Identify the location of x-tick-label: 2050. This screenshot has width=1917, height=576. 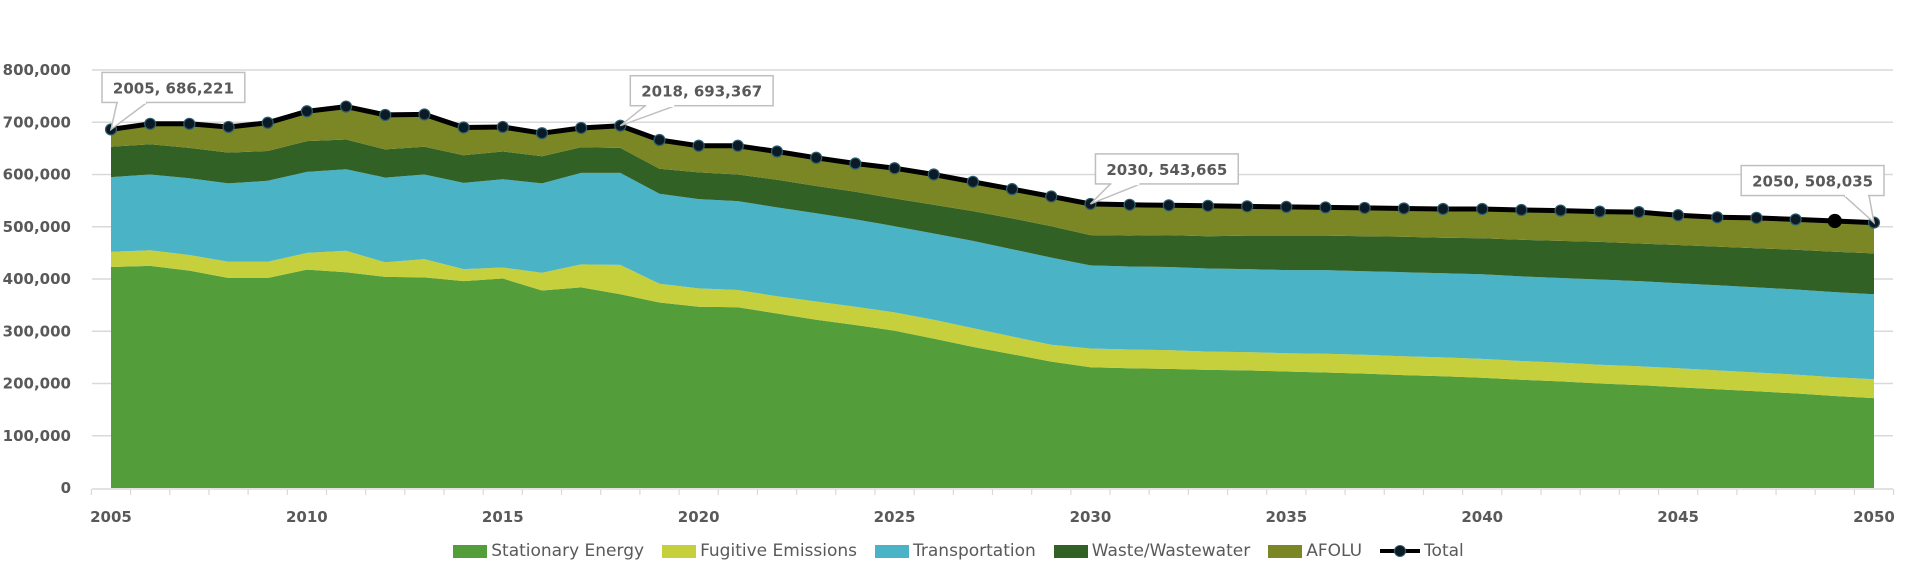
(1874, 517).